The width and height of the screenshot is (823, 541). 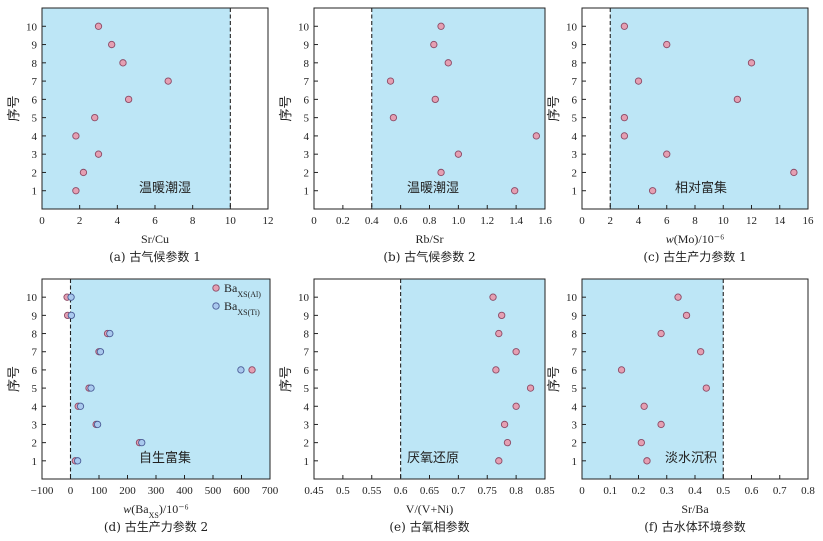 I want to click on x-tick-label: 200, so click(x=127, y=491).